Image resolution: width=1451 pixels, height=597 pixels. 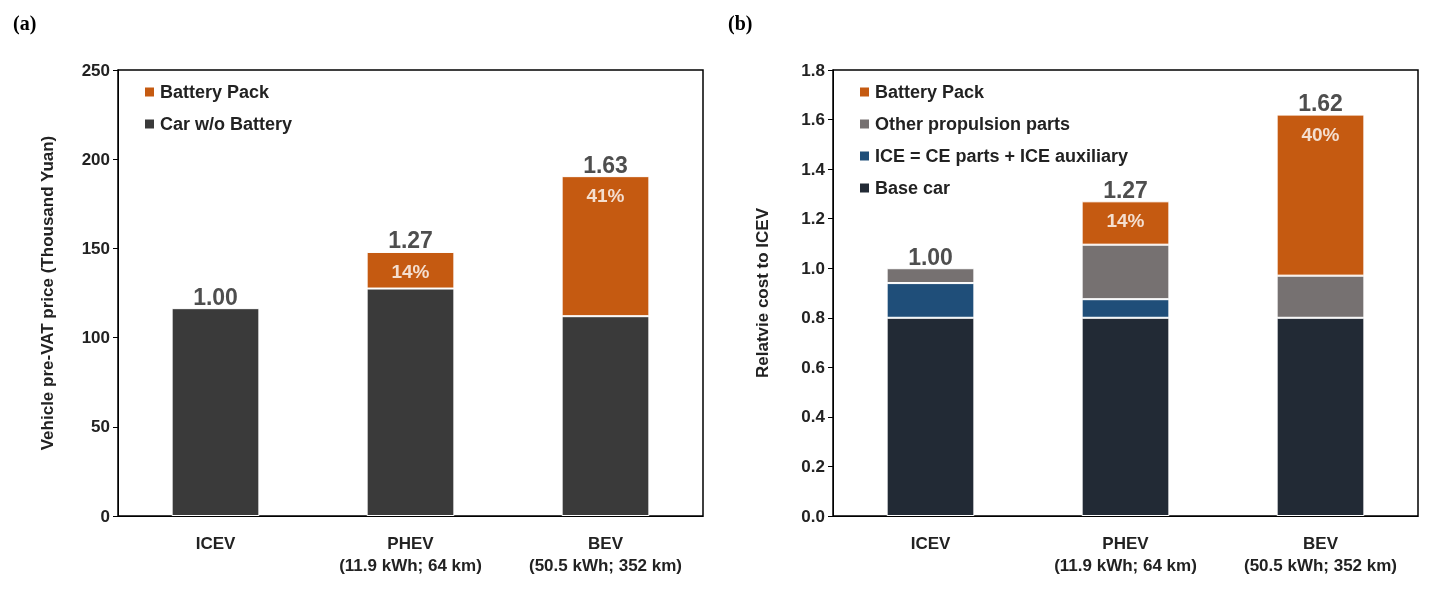 What do you see at coordinates (215, 412) in the screenshot?
I see `bar` at bounding box center [215, 412].